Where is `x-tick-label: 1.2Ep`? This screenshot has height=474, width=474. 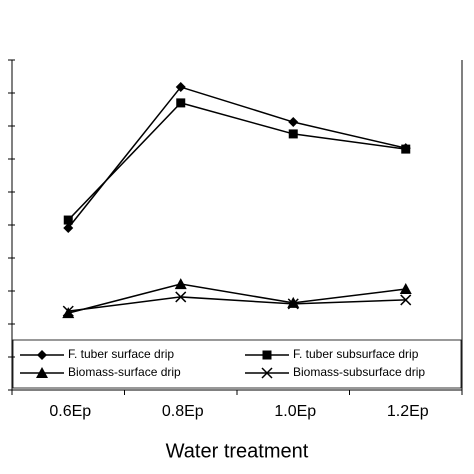
x-tick-label: 1.2Ep is located at coordinates (408, 411).